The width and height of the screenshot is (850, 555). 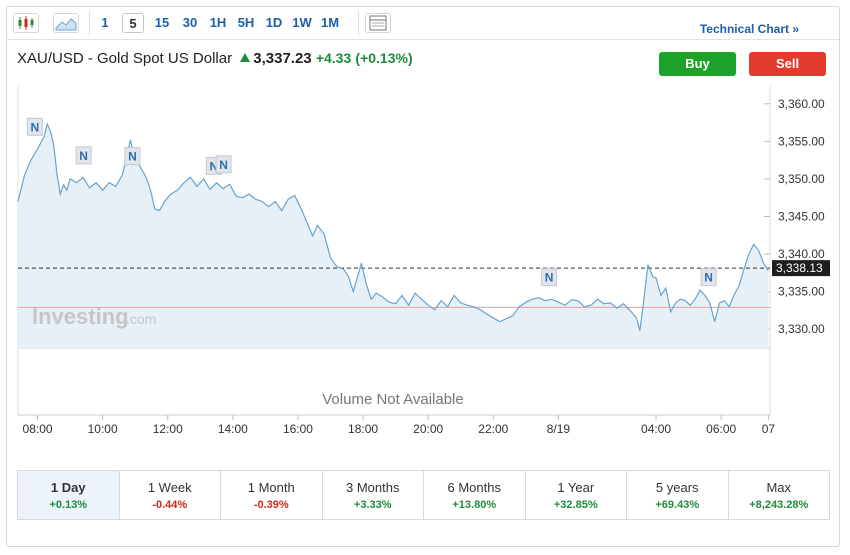 What do you see at coordinates (749, 29) in the screenshot?
I see `technical-chart-link: Technical Chart »` at bounding box center [749, 29].